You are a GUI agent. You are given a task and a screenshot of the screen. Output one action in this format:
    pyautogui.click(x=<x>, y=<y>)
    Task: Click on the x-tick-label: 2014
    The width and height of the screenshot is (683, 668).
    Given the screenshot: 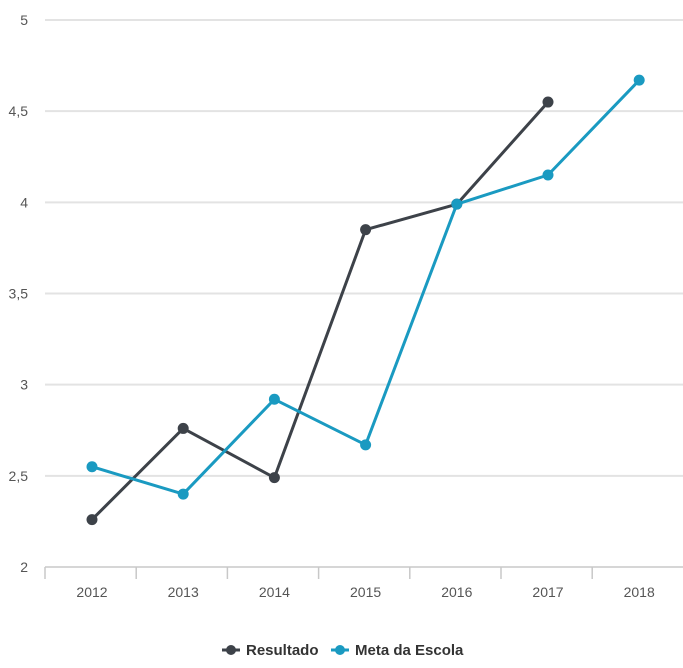 What is the action you would take?
    pyautogui.click(x=274, y=592)
    